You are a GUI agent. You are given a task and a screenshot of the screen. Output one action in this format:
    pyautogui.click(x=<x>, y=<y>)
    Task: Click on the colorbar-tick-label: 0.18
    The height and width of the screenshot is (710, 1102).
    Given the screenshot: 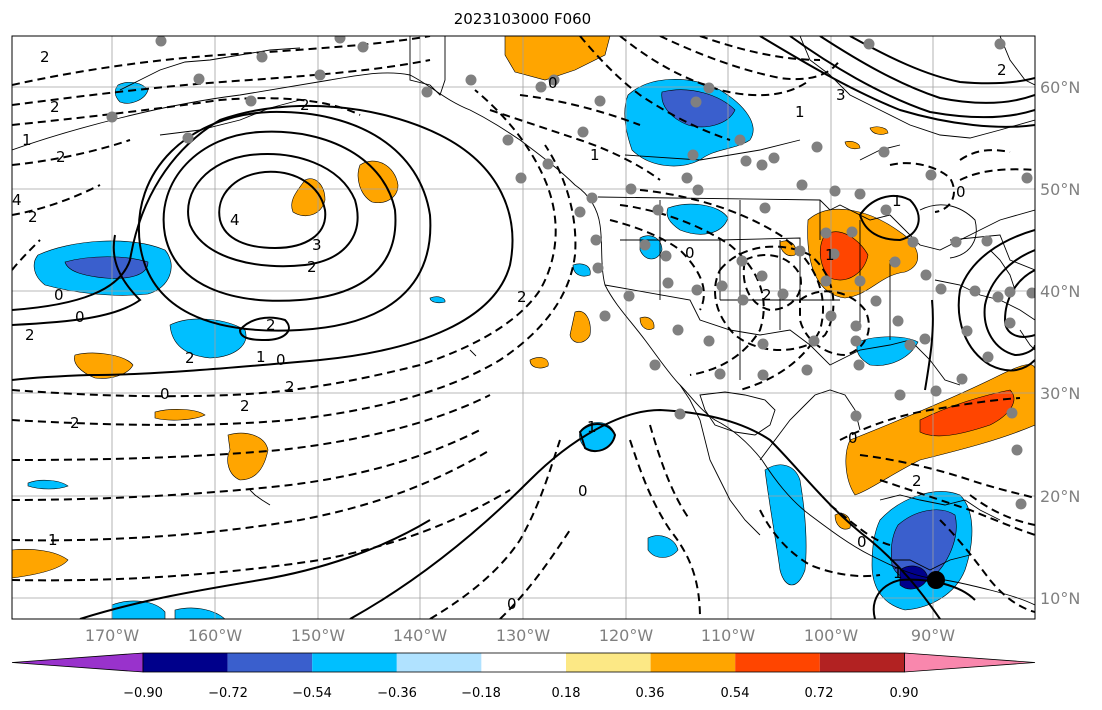 What is the action you would take?
    pyautogui.click(x=566, y=693)
    